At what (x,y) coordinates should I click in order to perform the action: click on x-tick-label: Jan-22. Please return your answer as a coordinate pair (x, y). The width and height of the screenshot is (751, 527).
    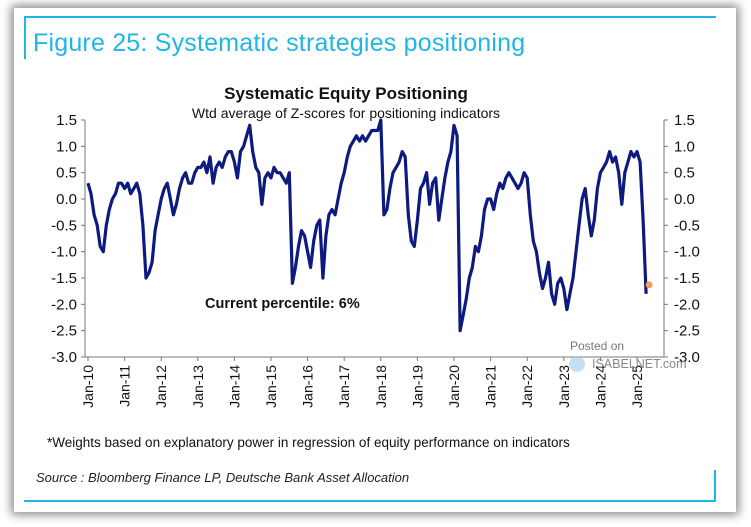
    Looking at the image, I should click on (527, 386).